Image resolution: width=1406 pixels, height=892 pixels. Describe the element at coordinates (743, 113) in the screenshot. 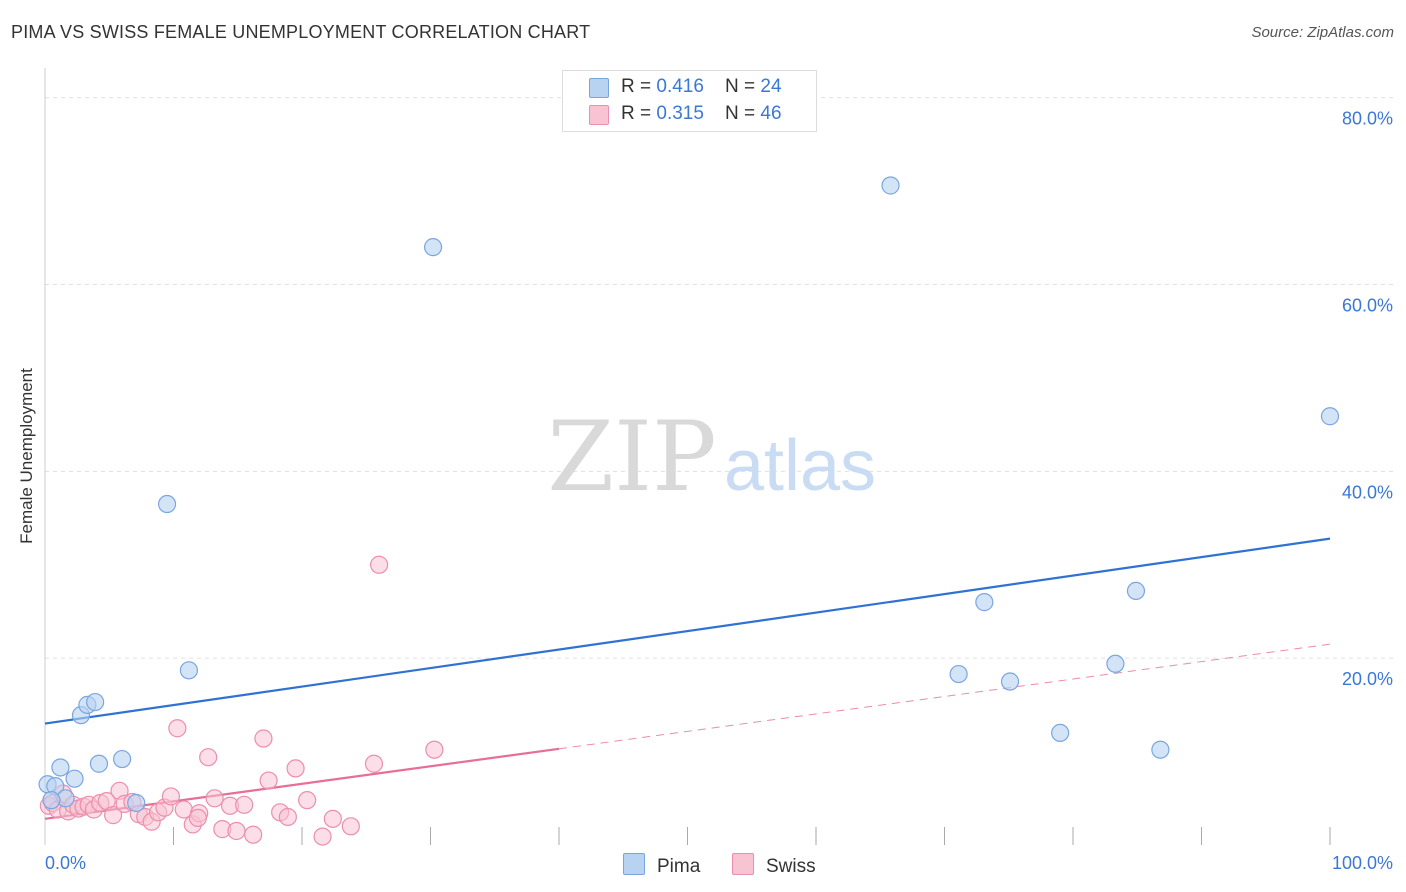

I see `legend-swiss-n-label: N =` at that location.